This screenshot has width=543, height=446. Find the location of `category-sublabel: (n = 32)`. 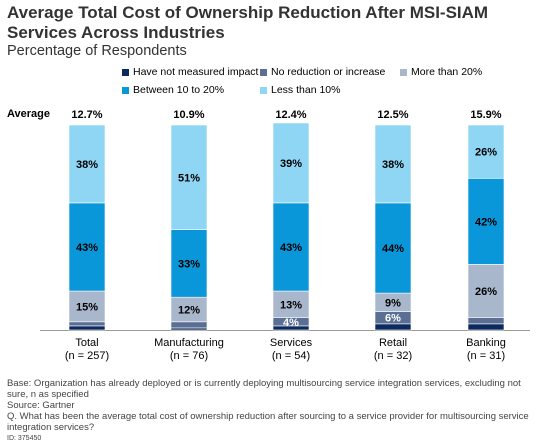

category-sublabel: (n = 32) is located at coordinates (393, 356).